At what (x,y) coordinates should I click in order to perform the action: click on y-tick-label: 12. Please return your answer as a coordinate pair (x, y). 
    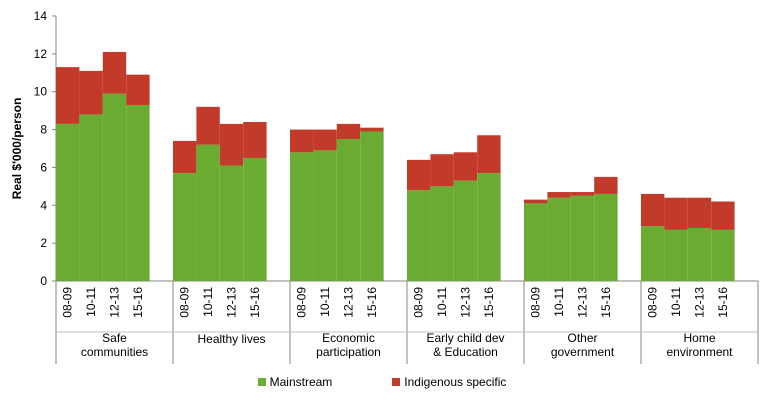
    Looking at the image, I should click on (41, 54).